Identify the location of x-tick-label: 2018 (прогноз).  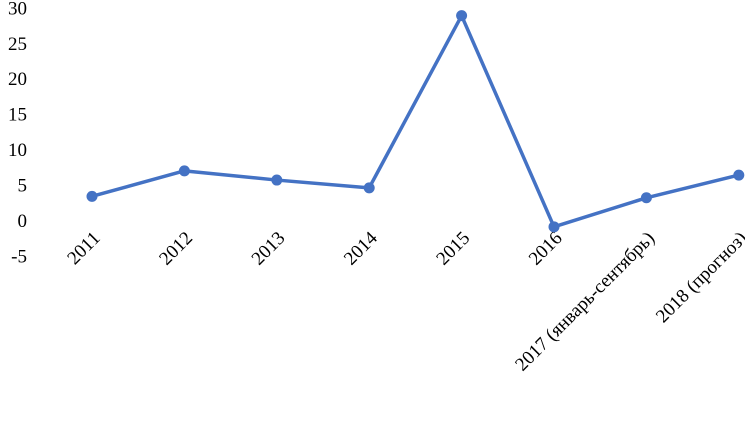
(698, 277).